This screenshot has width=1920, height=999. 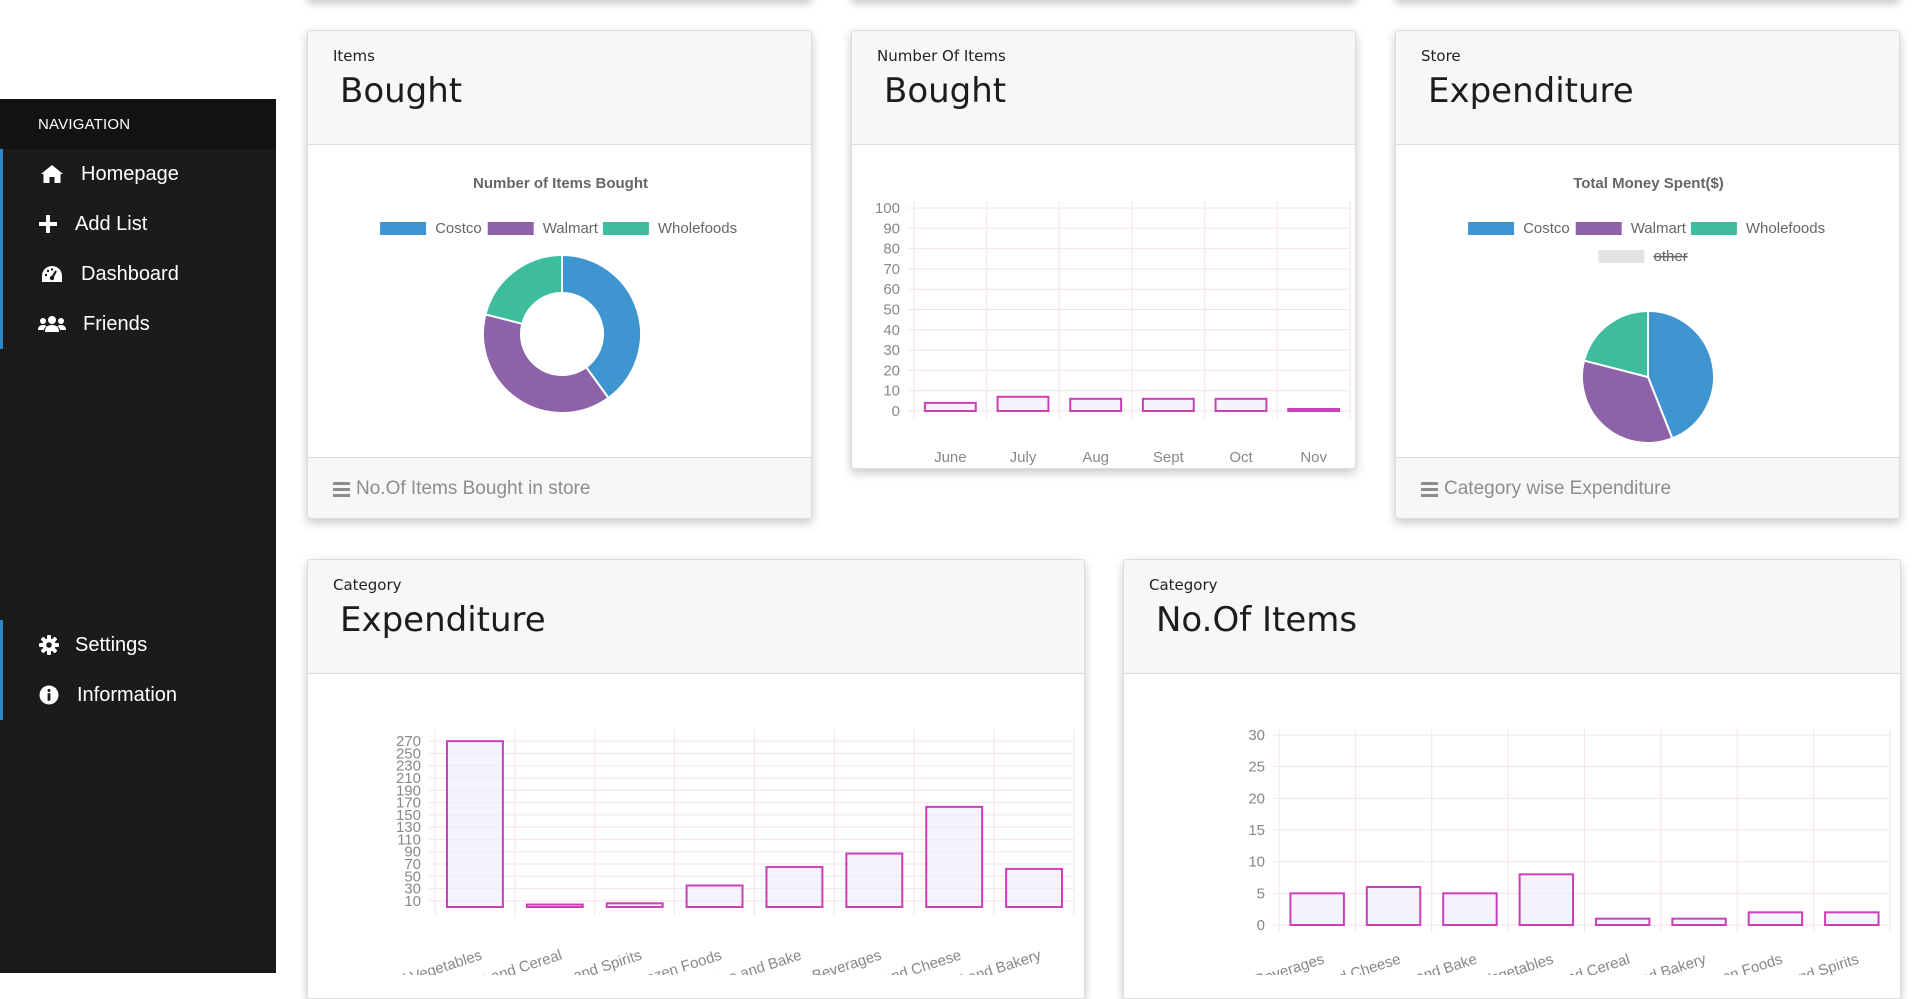 What do you see at coordinates (891, 269) in the screenshot?
I see `y-tick-label: 70` at bounding box center [891, 269].